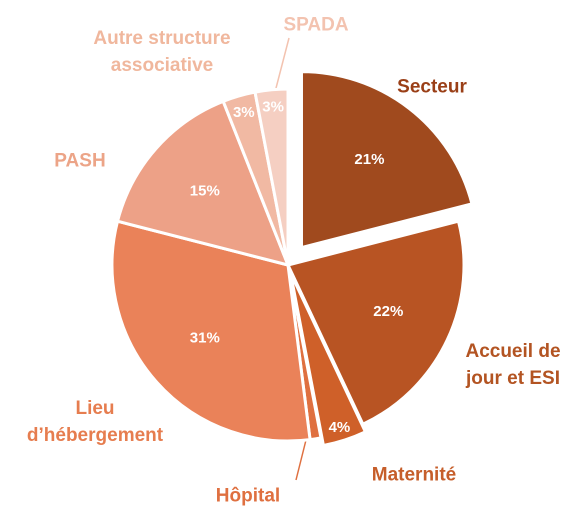 The height and width of the screenshot is (510, 564). Describe the element at coordinates (205, 337) in the screenshot. I see `data-label: 31%` at that location.